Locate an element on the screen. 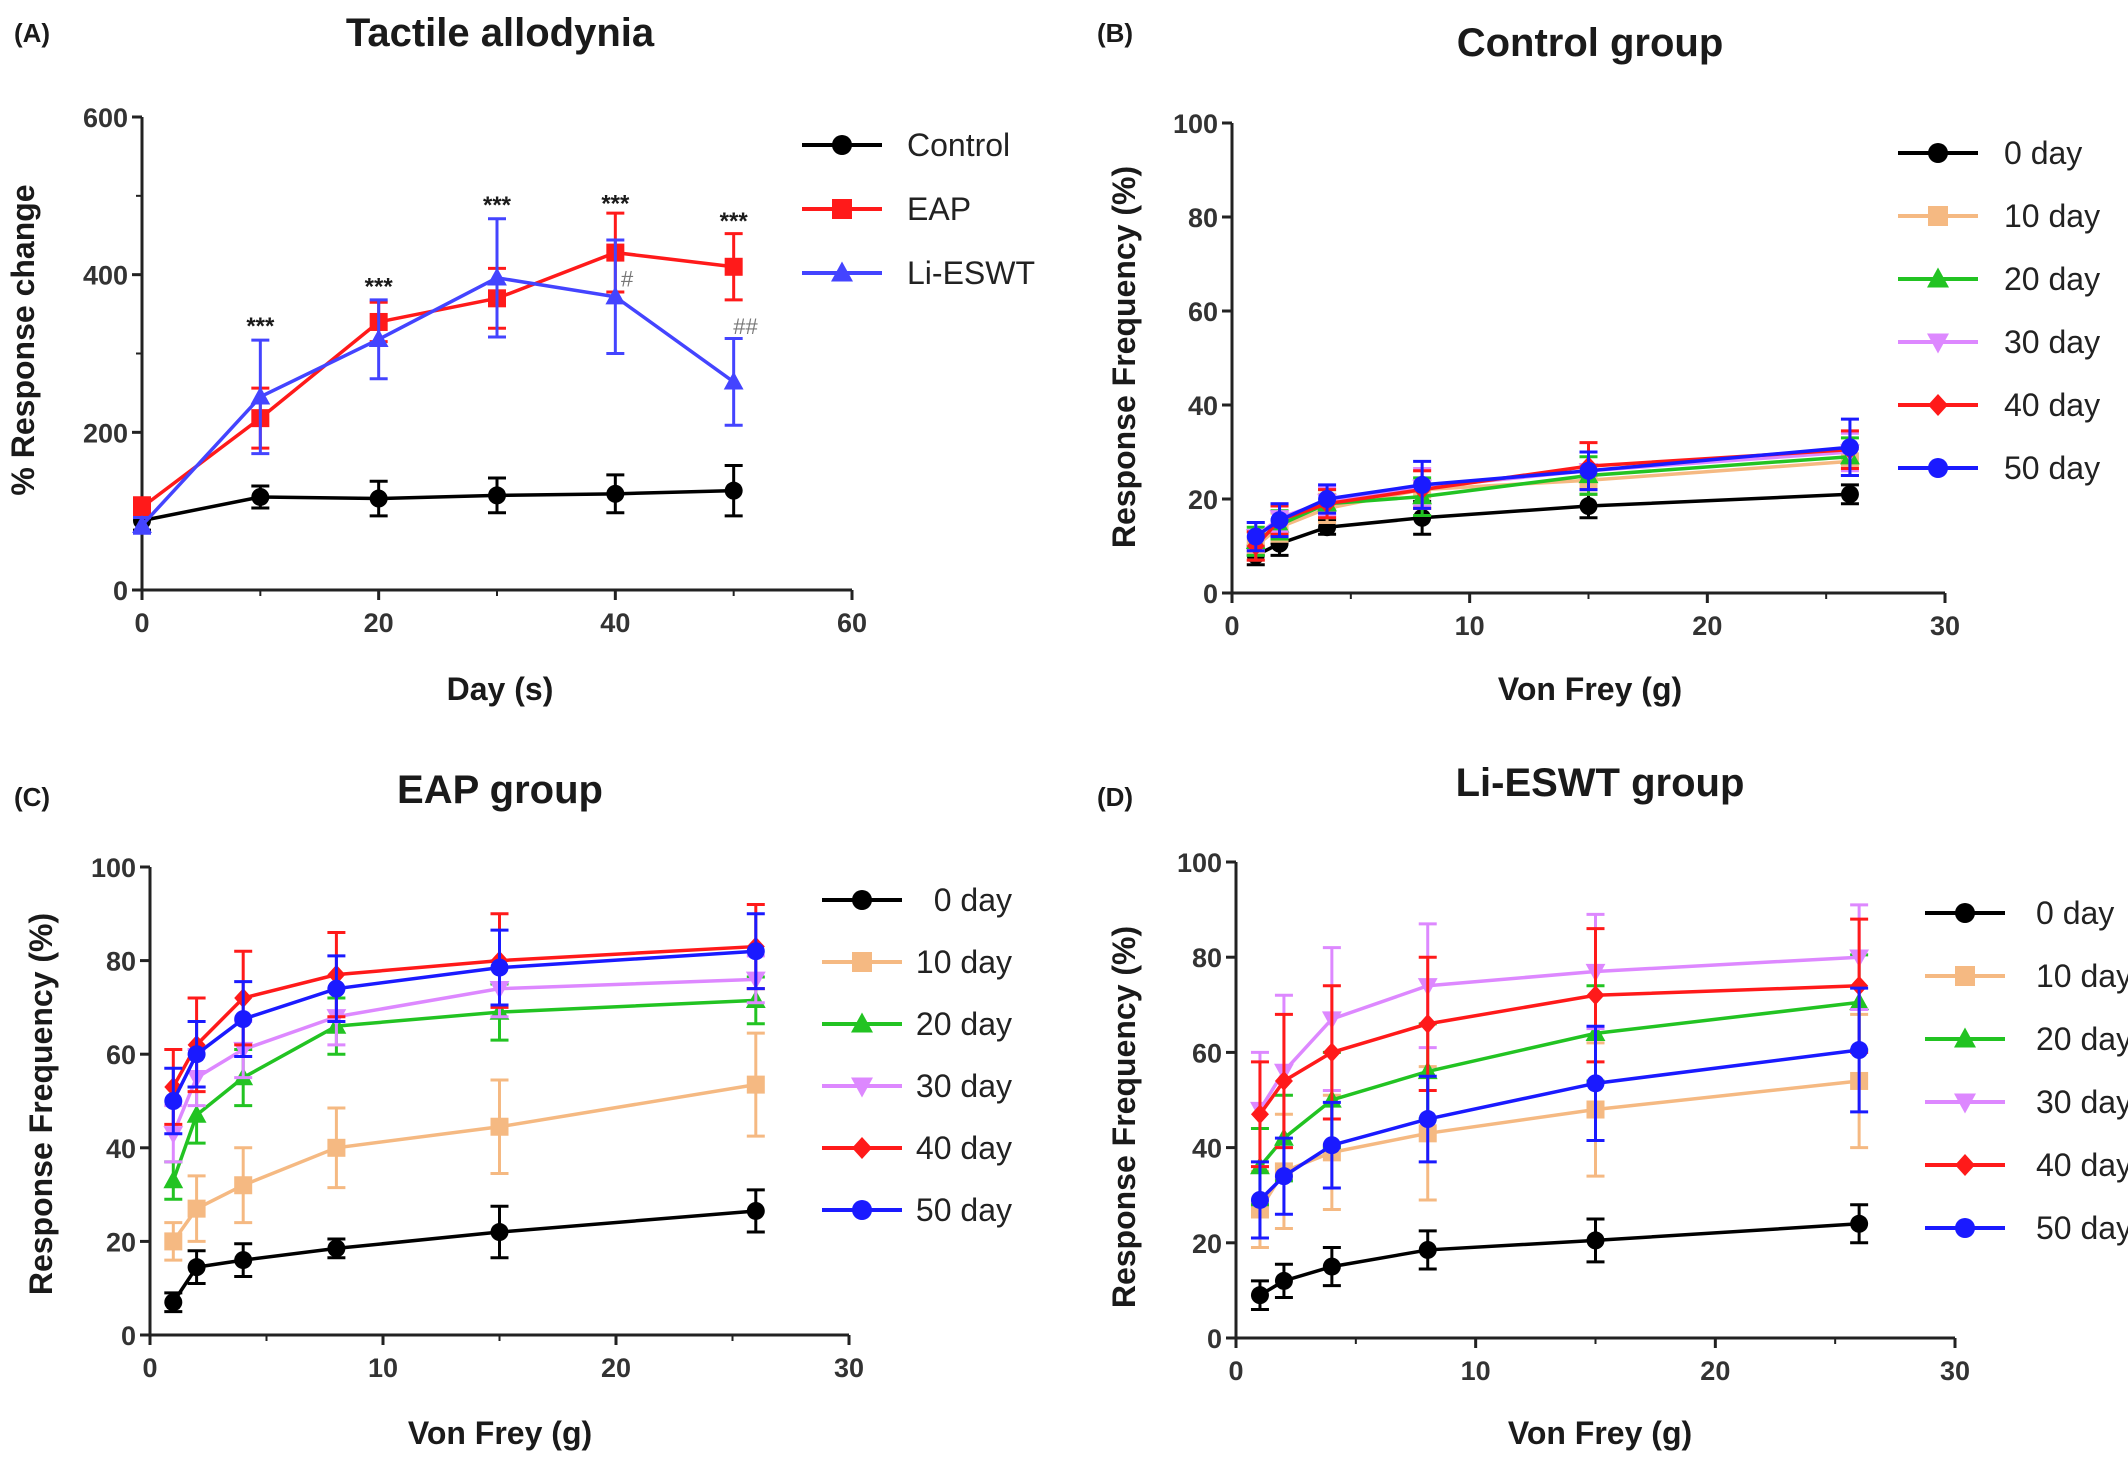  legend-label: Li-ESWT is located at coordinates (971, 273).